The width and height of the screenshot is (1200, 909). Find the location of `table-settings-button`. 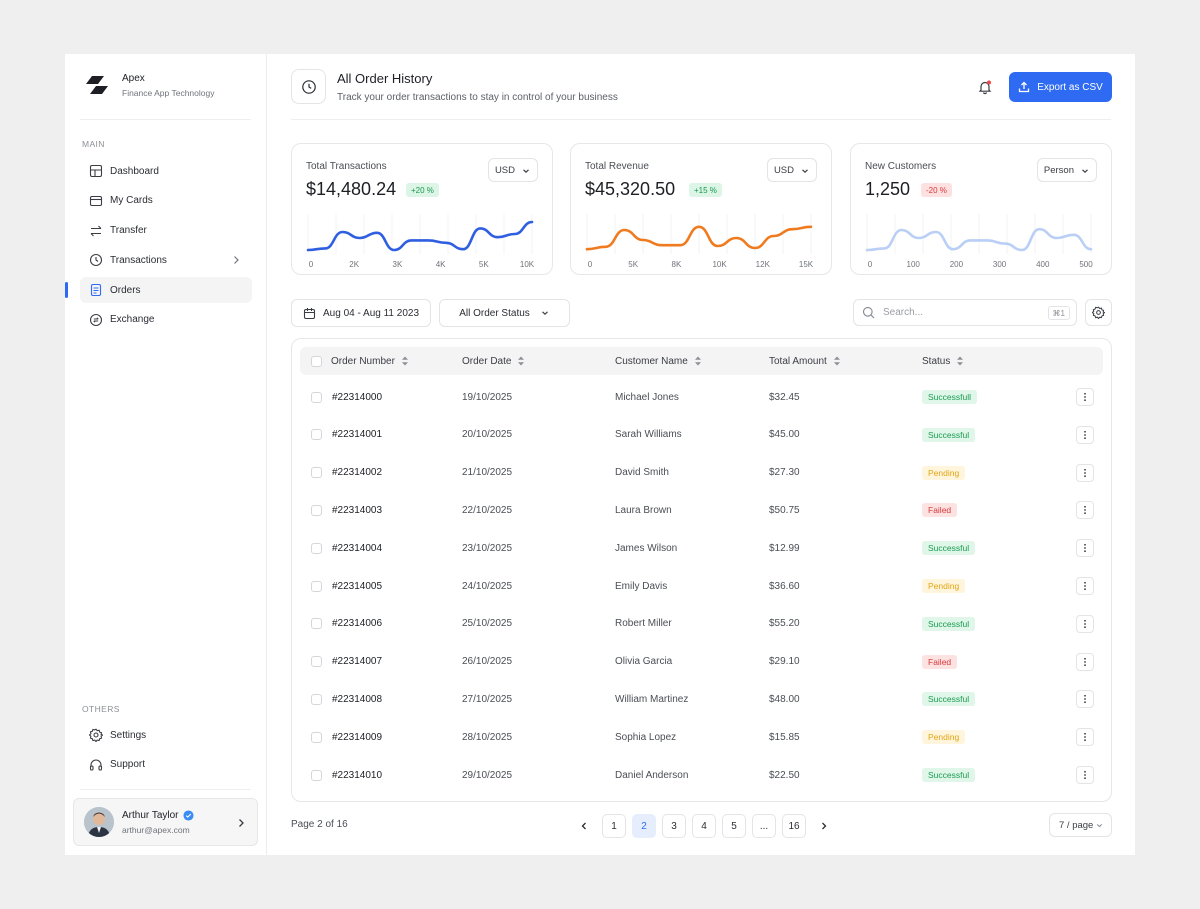

table-settings-button is located at coordinates (1098, 312).